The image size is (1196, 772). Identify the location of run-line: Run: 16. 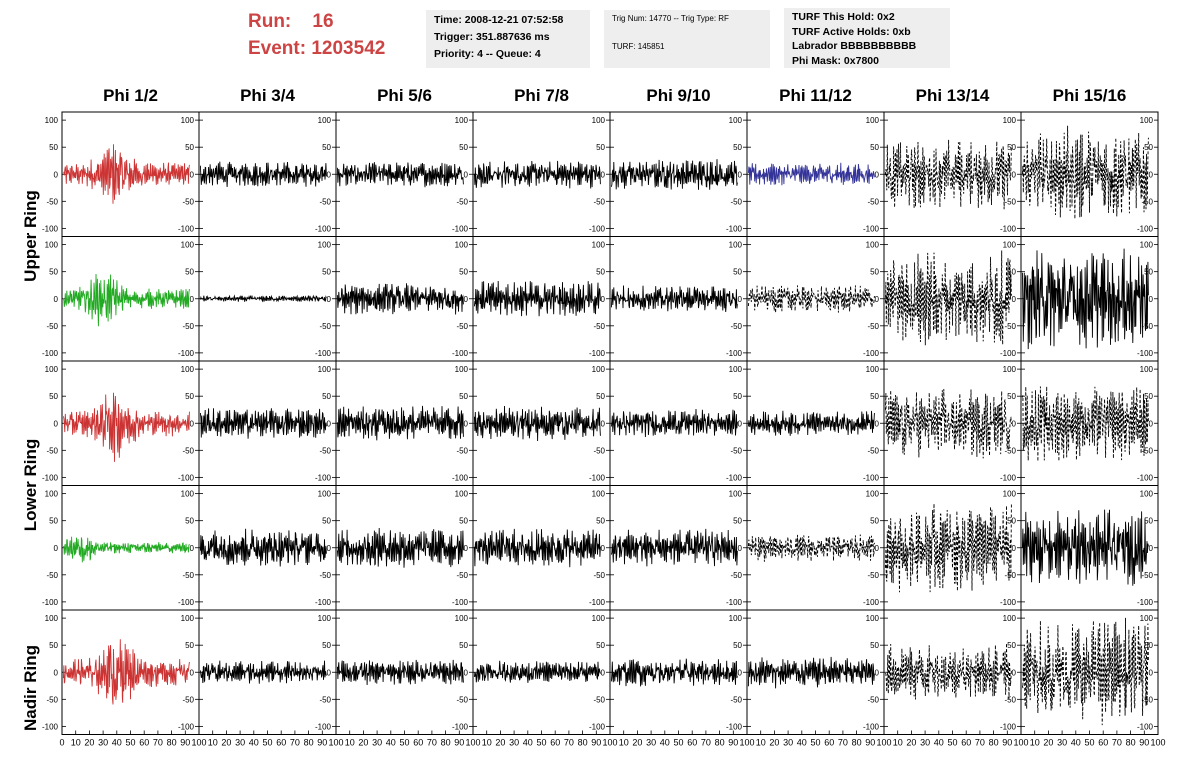
(333, 21).